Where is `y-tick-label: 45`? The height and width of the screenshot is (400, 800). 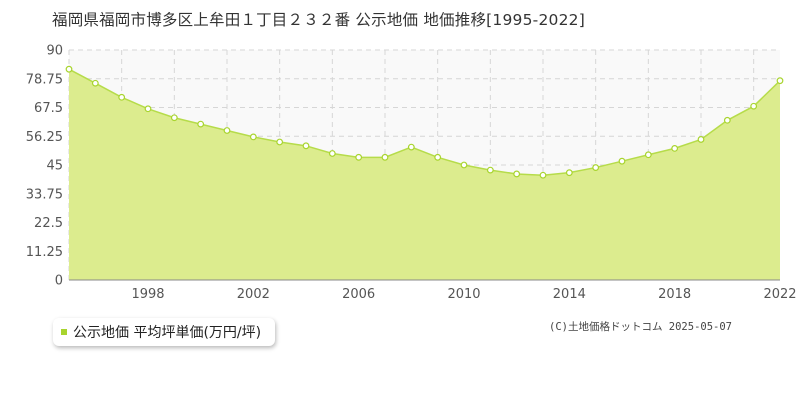
y-tick-label: 45 is located at coordinates (54, 166).